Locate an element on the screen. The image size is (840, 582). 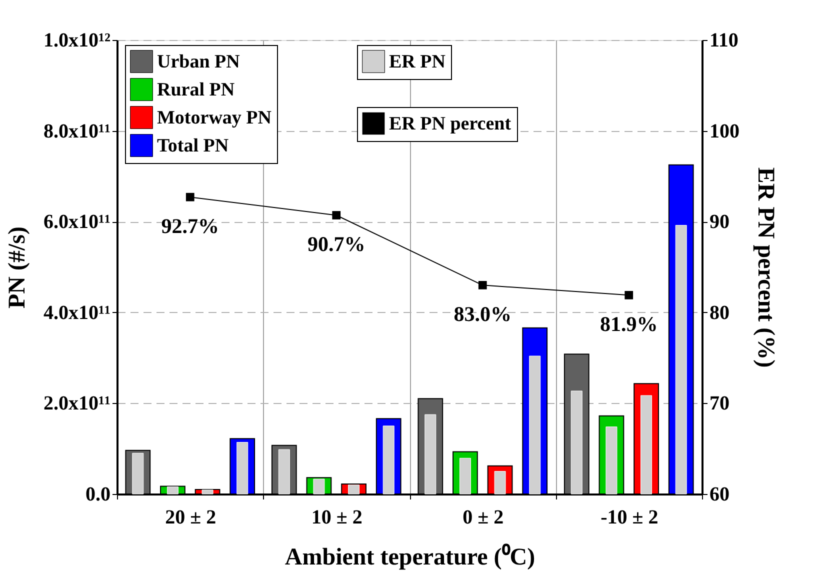
y2-tick-label: 100 is located at coordinates (725, 131).